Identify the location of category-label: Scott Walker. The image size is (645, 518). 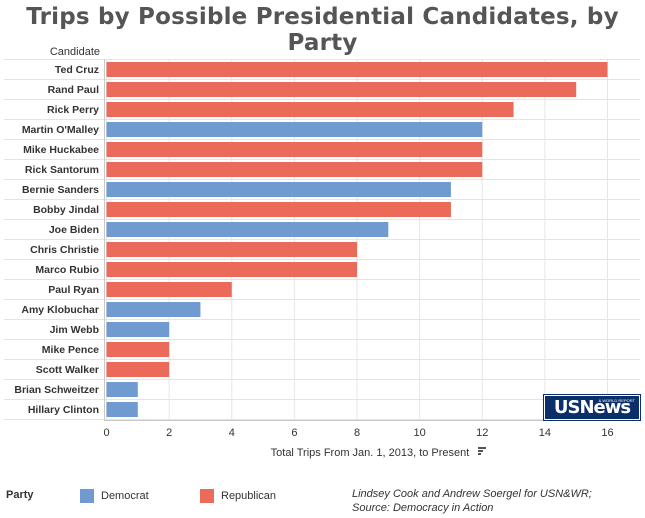
(67, 370).